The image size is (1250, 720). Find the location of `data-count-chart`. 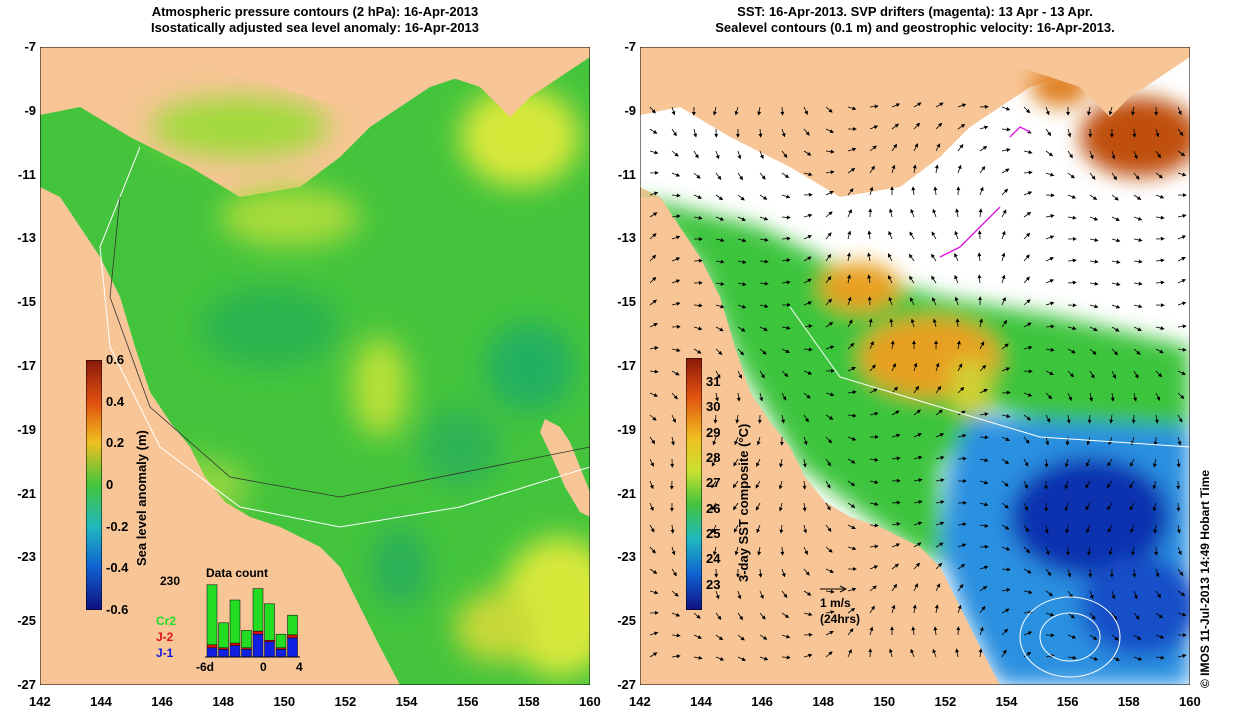

data-count-chart is located at coordinates (252, 621).